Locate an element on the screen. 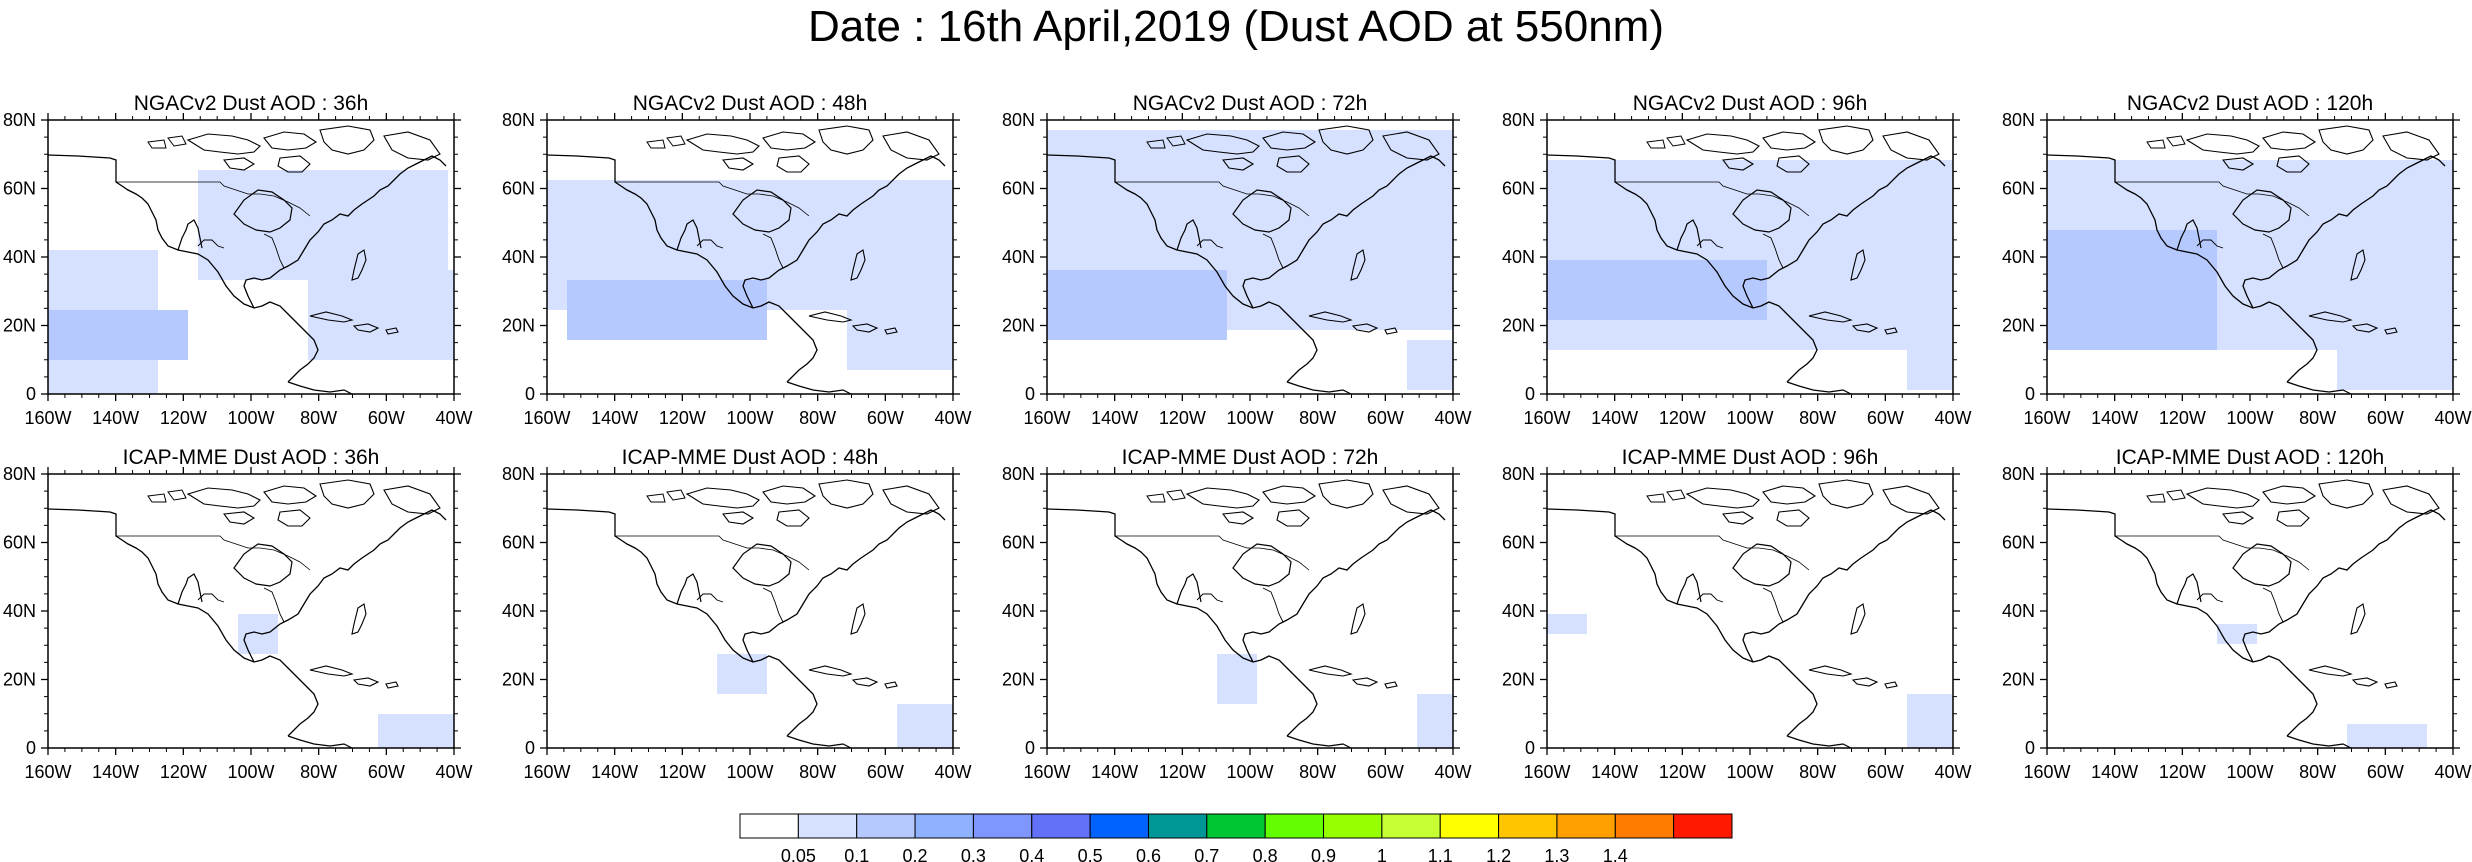 This screenshot has height=862, width=2472. colorbar-label: 0.1 is located at coordinates (856, 854).